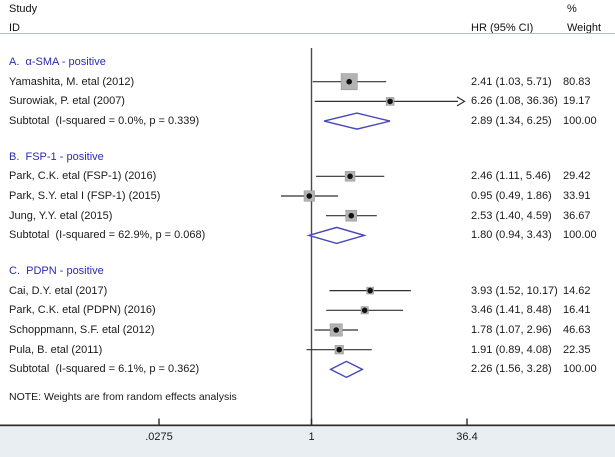  Describe the element at coordinates (307, 442) in the screenshot. I see `axis-band` at that location.